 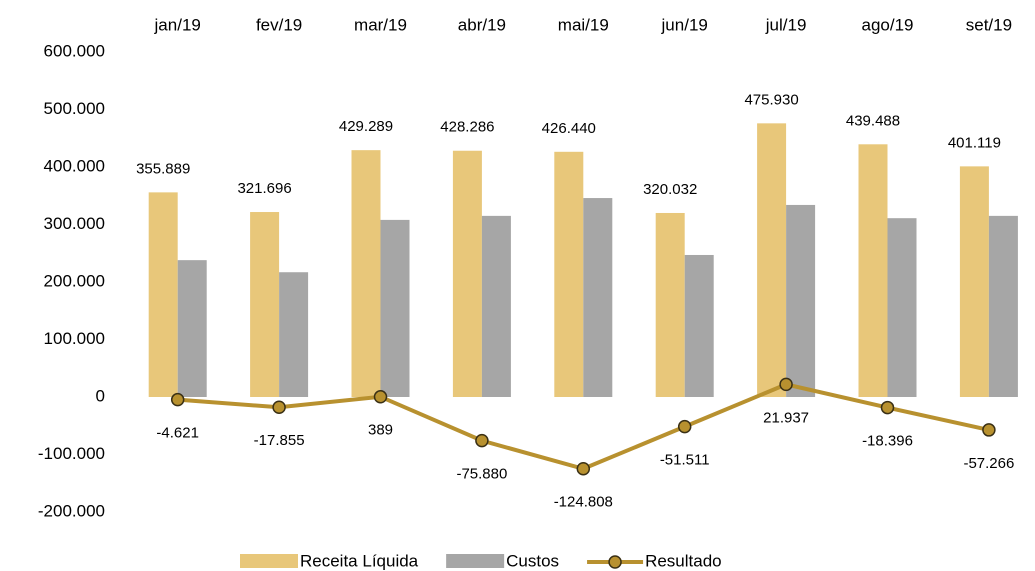 I want to click on y-tick-label: -200.000, so click(x=71, y=510).